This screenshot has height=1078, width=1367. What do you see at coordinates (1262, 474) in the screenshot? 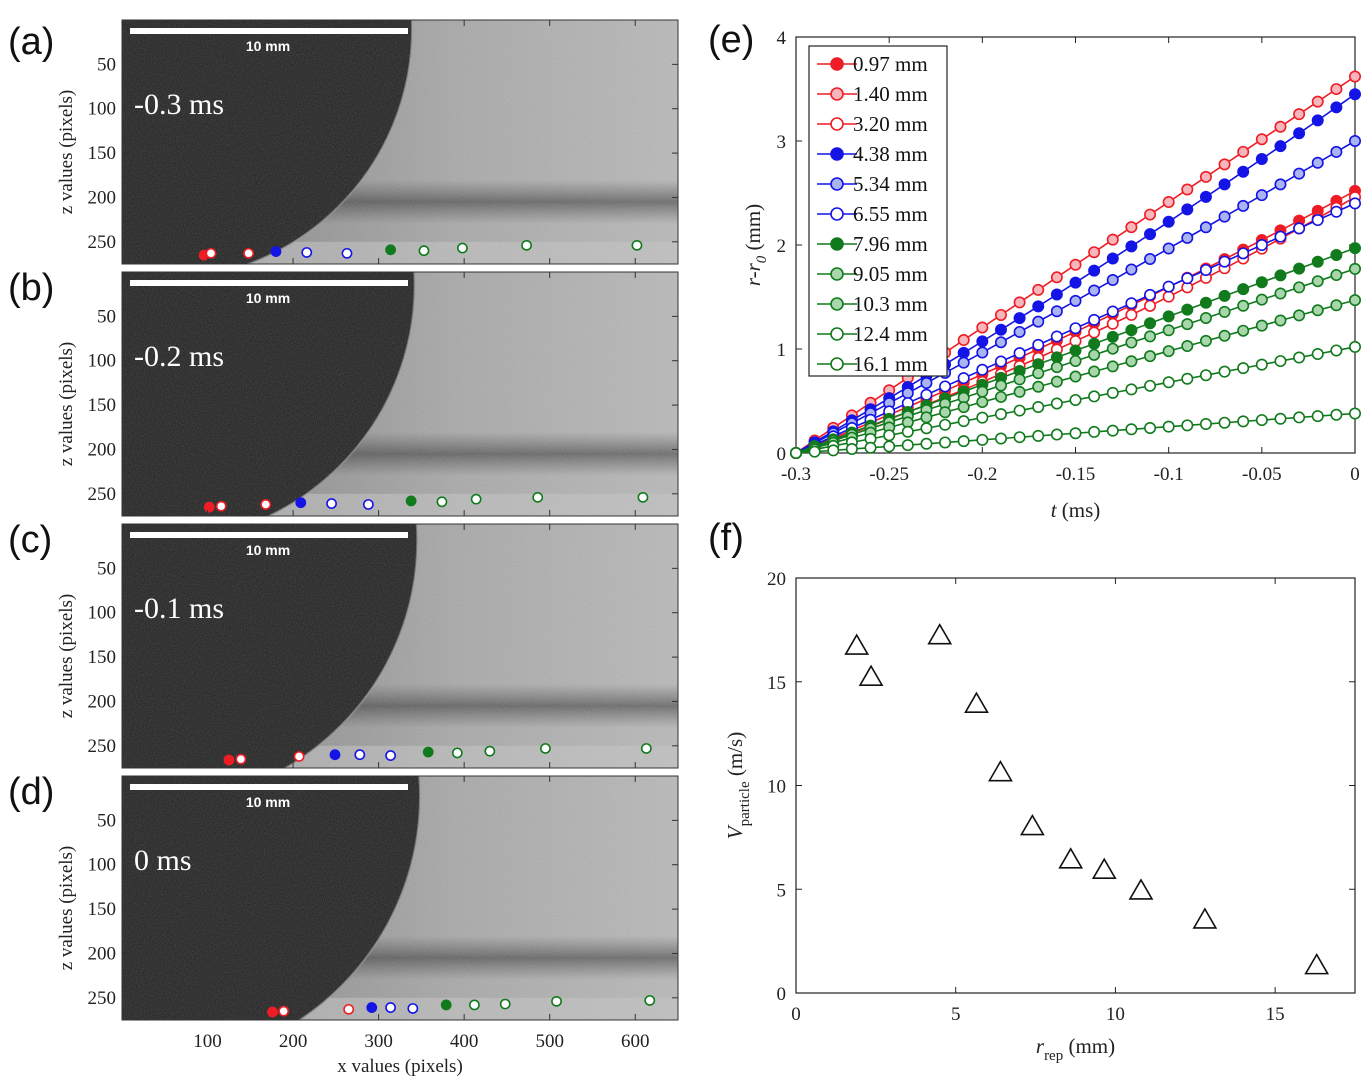
I see `x-tick-label: -0.05` at bounding box center [1262, 474].